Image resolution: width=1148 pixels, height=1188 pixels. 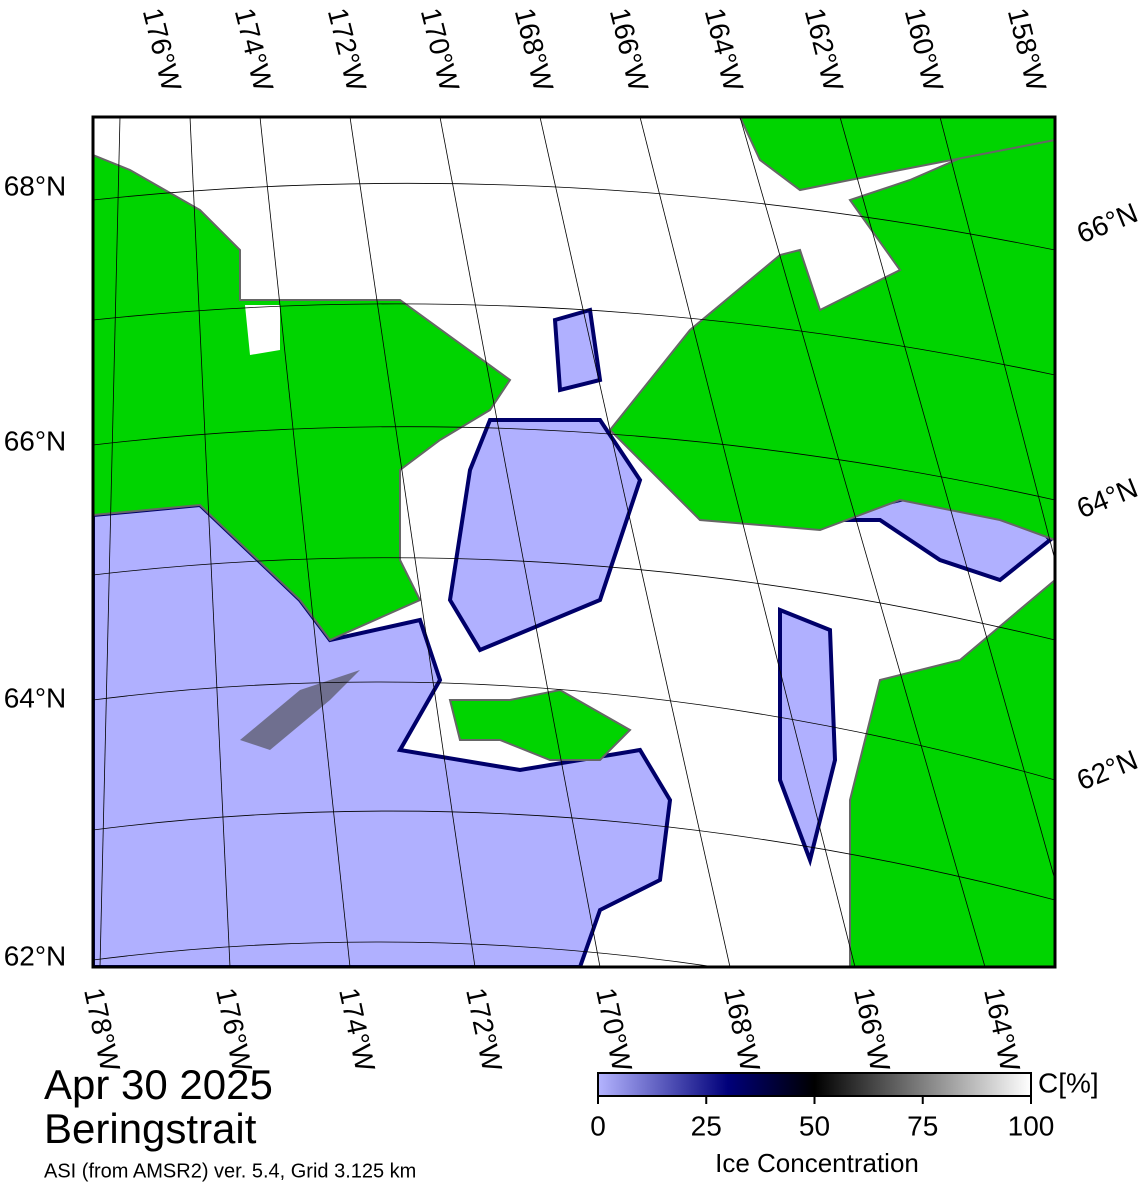 What do you see at coordinates (230, 1171) in the screenshot?
I see `source: ASI (from AMSR2) ver. 5.4, Grid 3.125 km` at bounding box center [230, 1171].